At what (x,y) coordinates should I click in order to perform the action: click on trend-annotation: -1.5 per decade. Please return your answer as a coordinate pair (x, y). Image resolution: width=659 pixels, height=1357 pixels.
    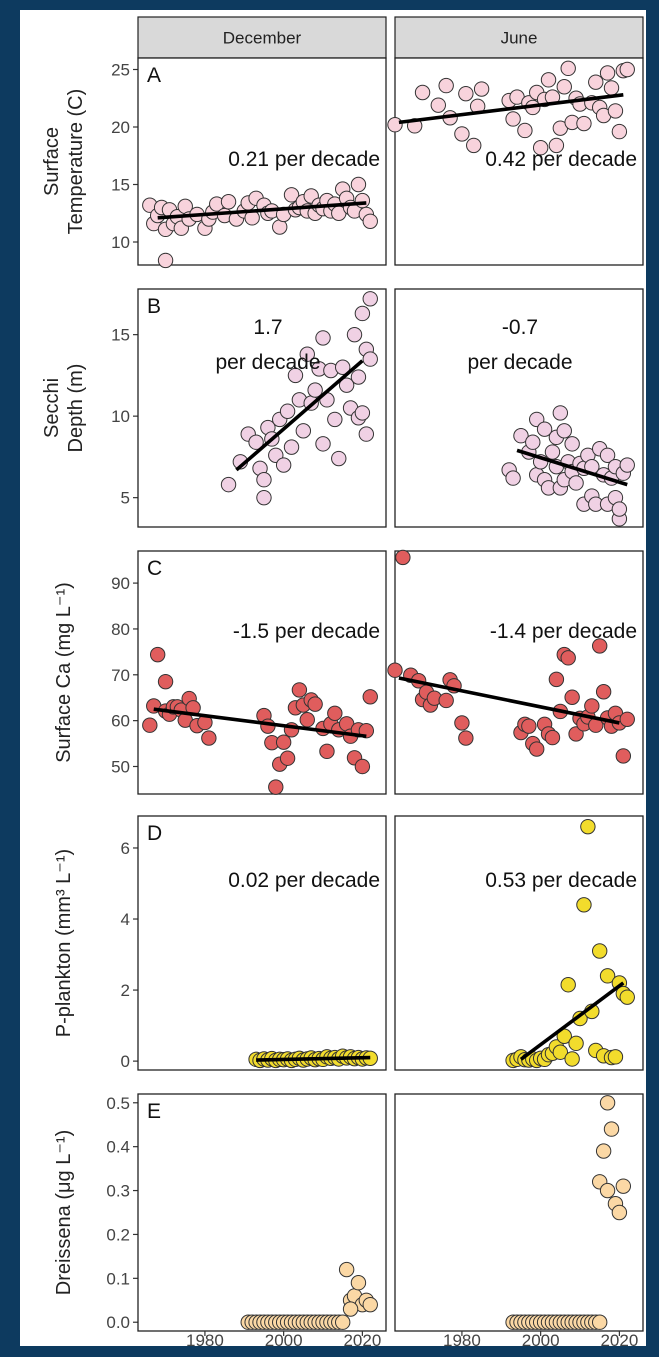
    Looking at the image, I should click on (306, 631).